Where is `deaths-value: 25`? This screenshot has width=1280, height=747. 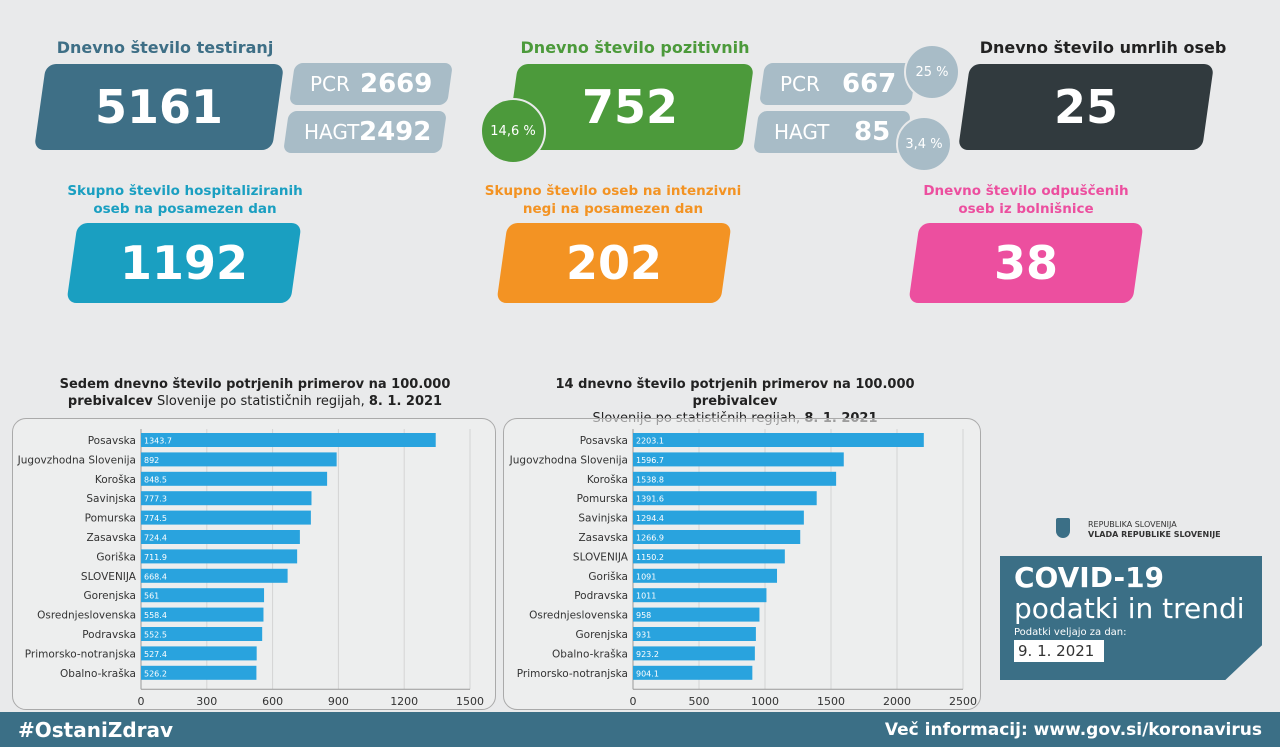 deaths-value: 25 is located at coordinates (1085, 107).